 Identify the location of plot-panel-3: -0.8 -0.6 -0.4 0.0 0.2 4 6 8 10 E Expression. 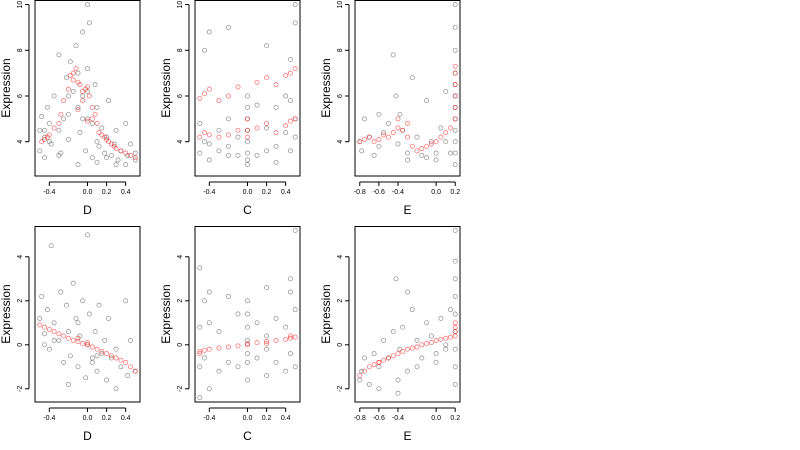
(390, 108).